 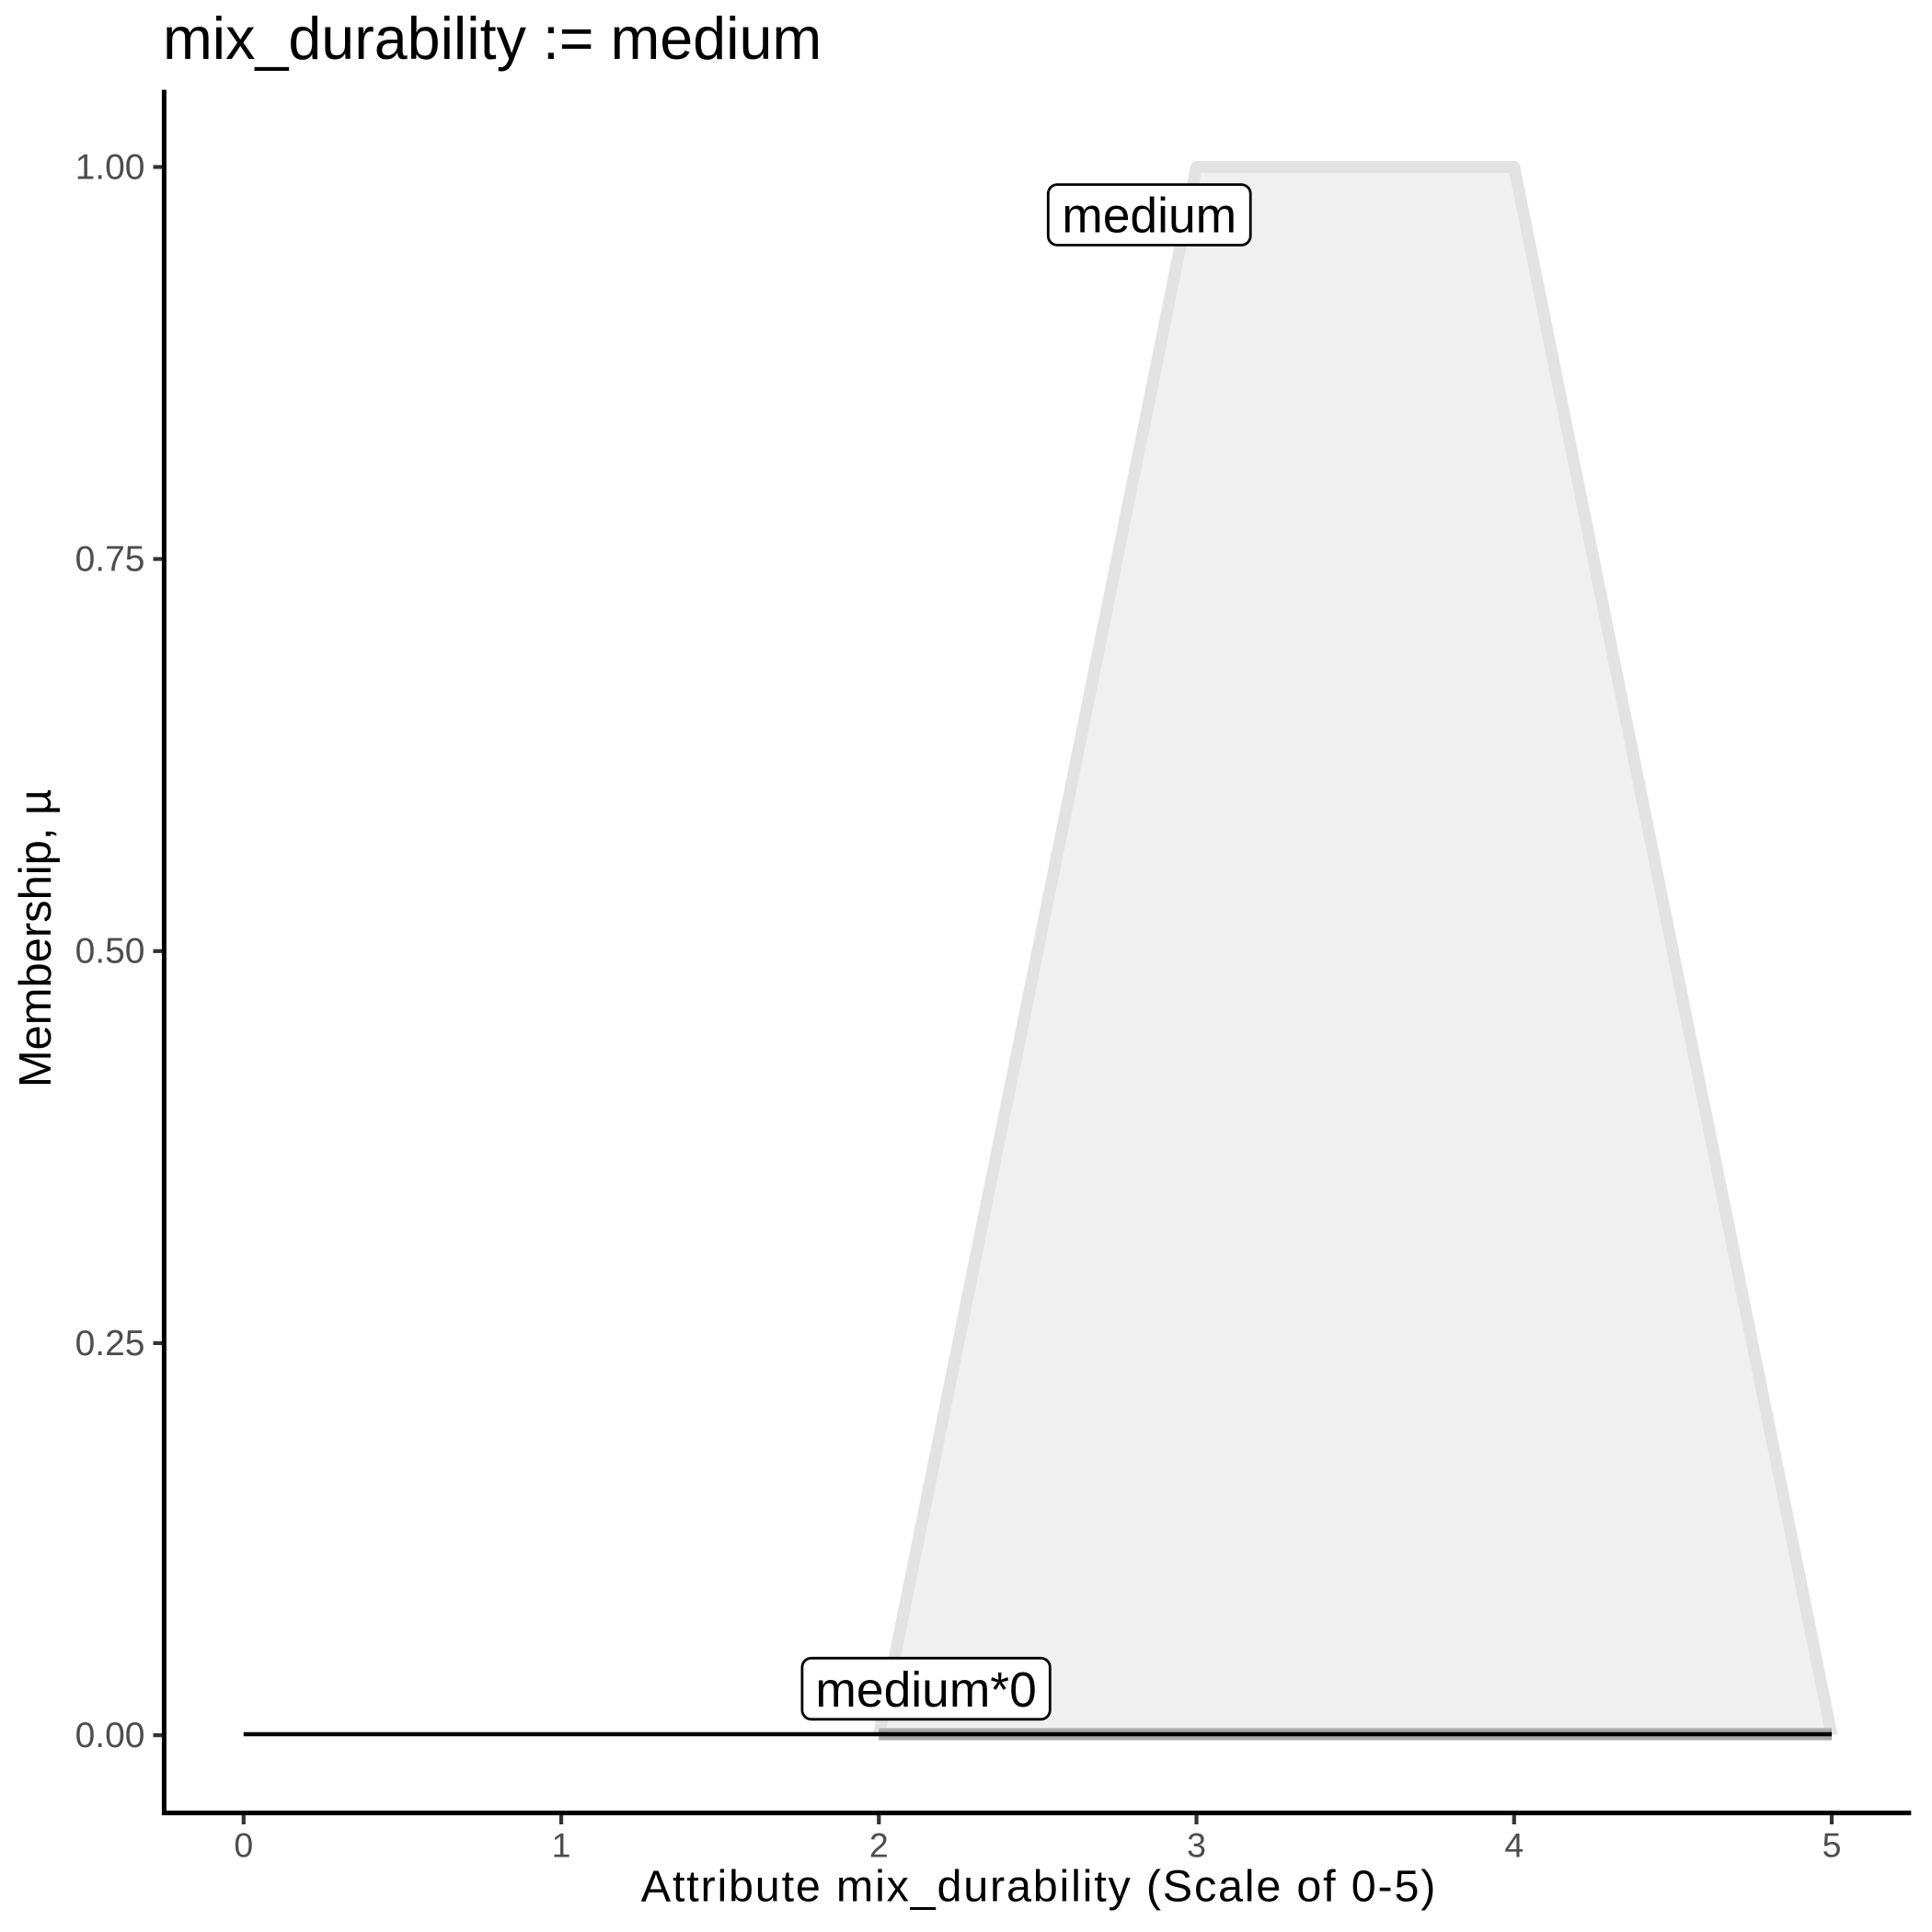 What do you see at coordinates (1039, 1886) in the screenshot?
I see `svg-text:Attribute mix_durability (Scal: Attribute mix_durability (Scale of 0-5)` at bounding box center [1039, 1886].